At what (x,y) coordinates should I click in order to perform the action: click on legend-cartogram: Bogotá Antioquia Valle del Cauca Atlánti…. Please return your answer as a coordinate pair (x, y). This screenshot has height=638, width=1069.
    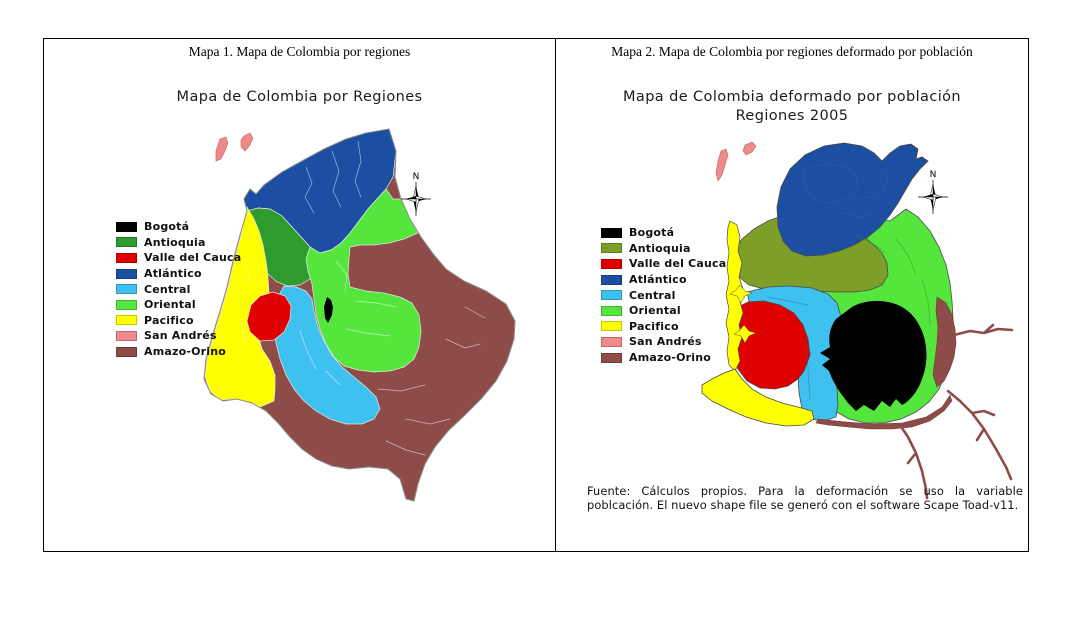
    Looking at the image, I should click on (663, 295).